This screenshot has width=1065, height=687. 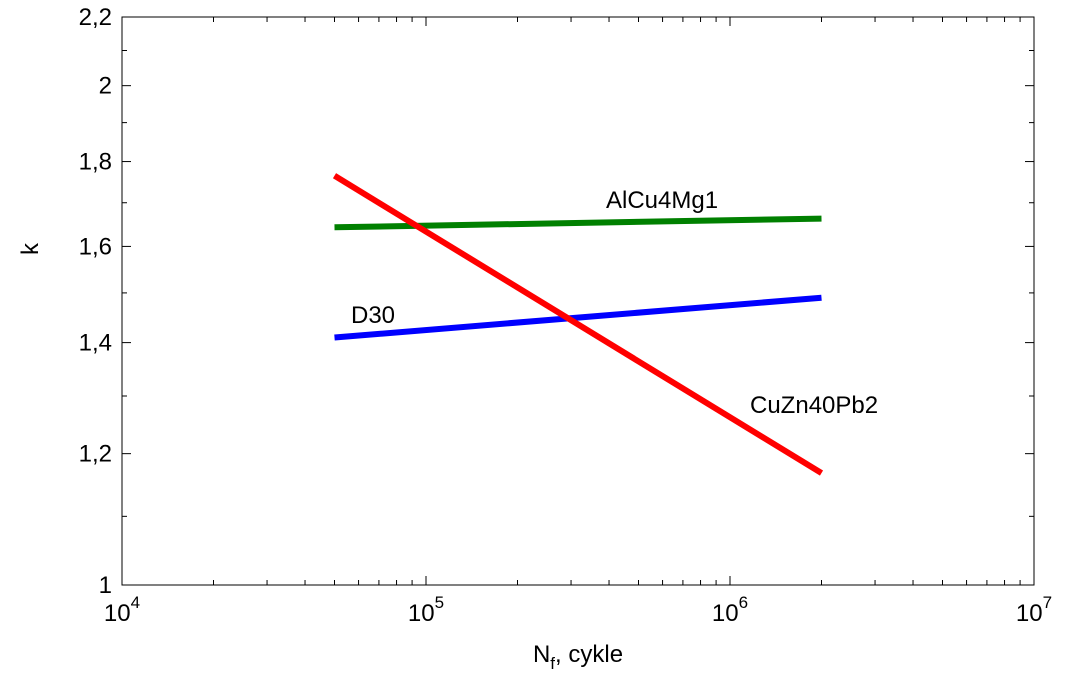 I want to click on x-axis-title-main: N, so click(x=541, y=654).